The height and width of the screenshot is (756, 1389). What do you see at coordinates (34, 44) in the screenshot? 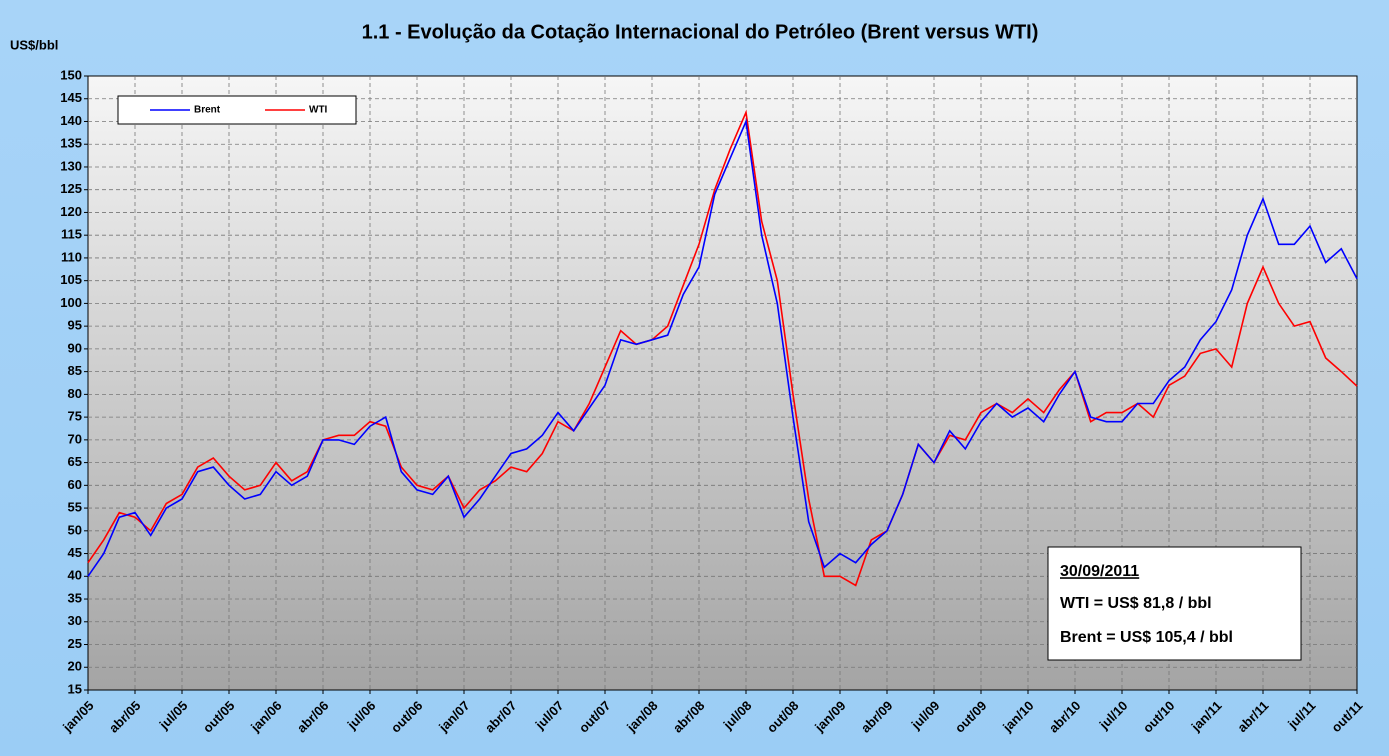
I see `y-axis-label: US$/bbl` at bounding box center [34, 44].